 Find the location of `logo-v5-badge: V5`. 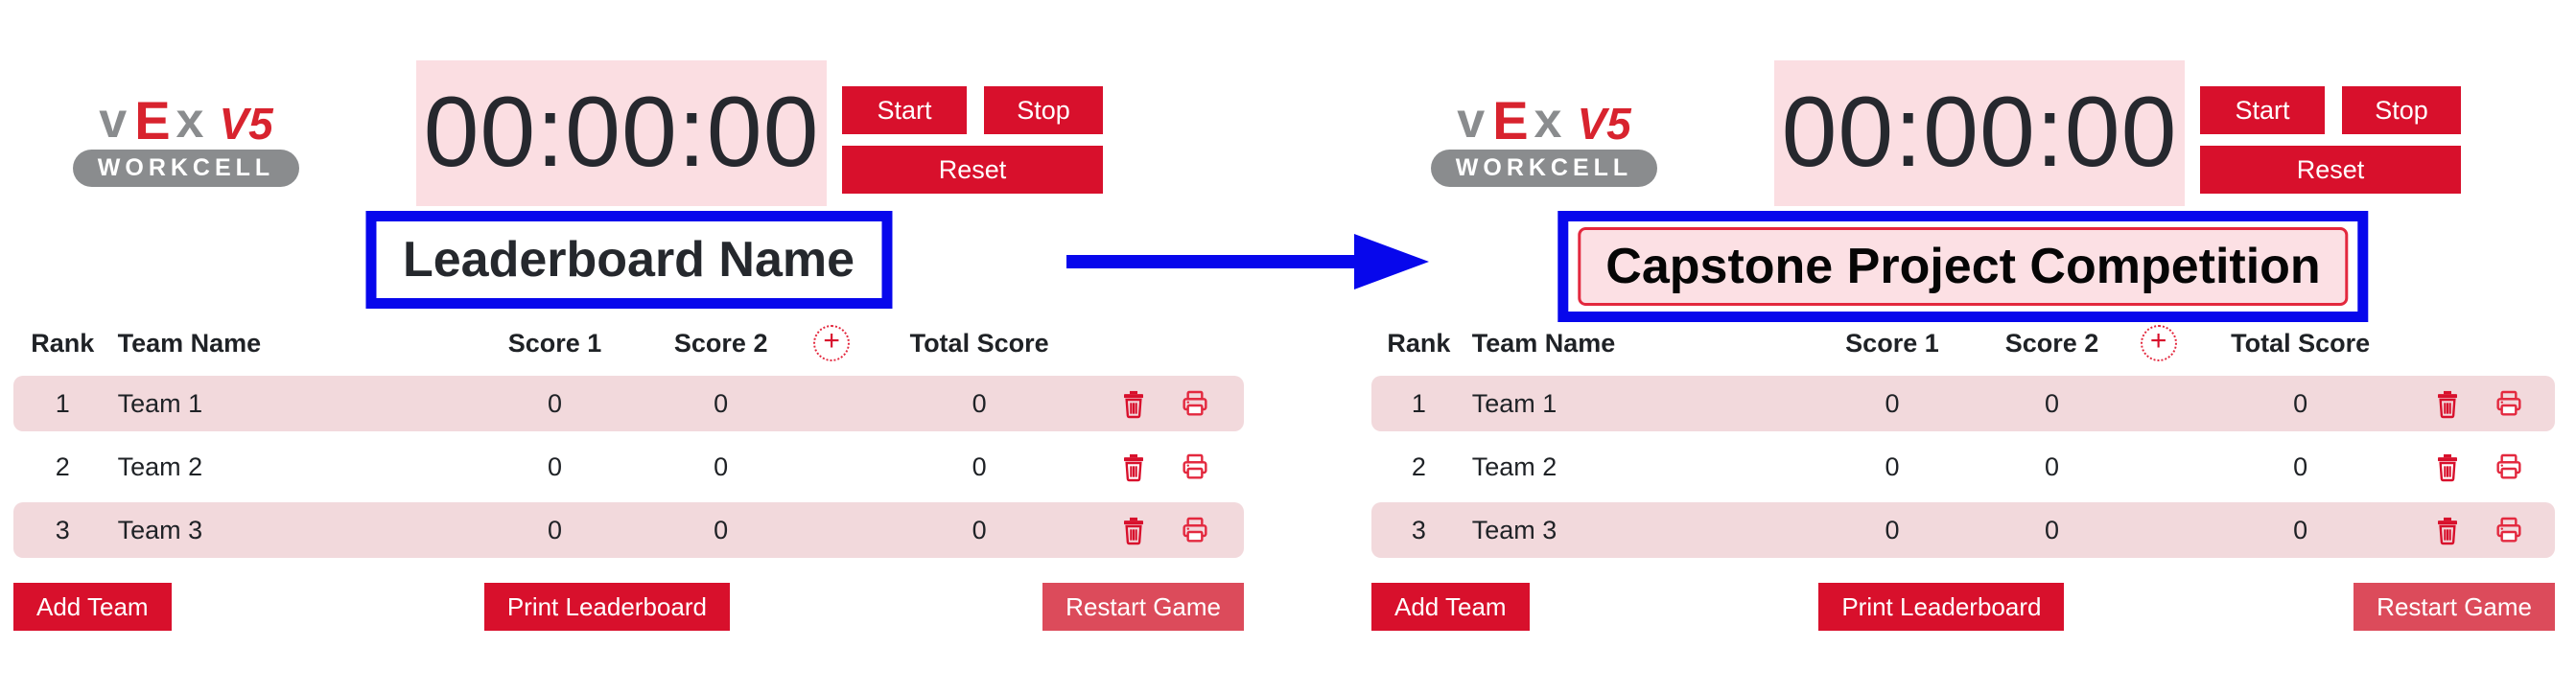

logo-v5-badge: V5 is located at coordinates (246, 124).